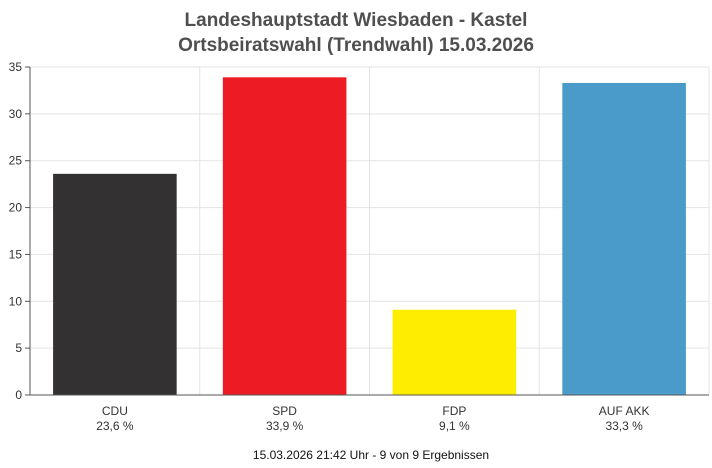 The image size is (712, 468). Describe the element at coordinates (624, 426) in the screenshot. I see `bar-value-label: 33,3 %` at that location.